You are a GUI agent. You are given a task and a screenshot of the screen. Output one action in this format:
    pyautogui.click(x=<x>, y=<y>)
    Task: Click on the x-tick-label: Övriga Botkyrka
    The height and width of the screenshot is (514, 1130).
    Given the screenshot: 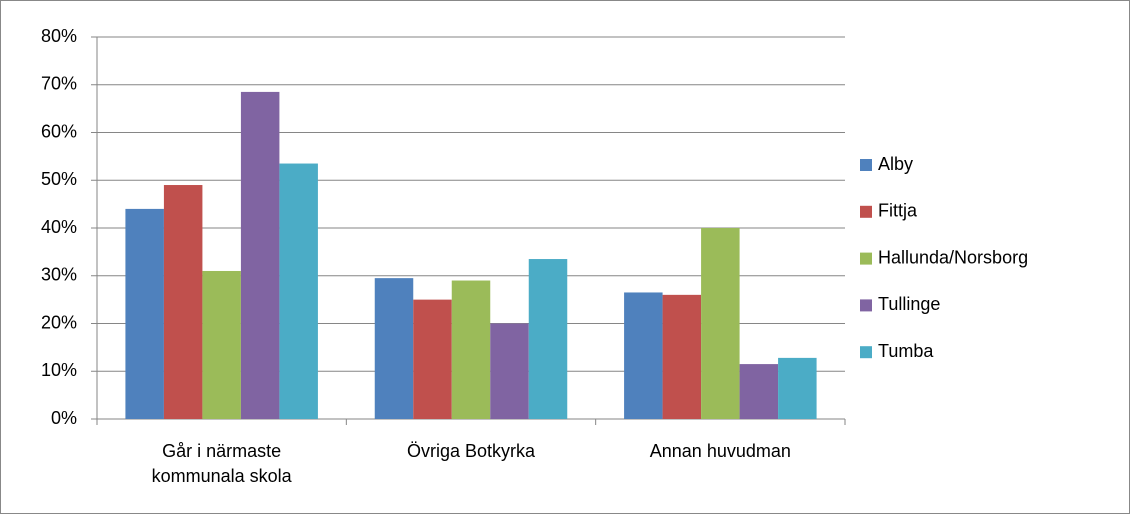 What is the action you would take?
    pyautogui.click(x=471, y=451)
    